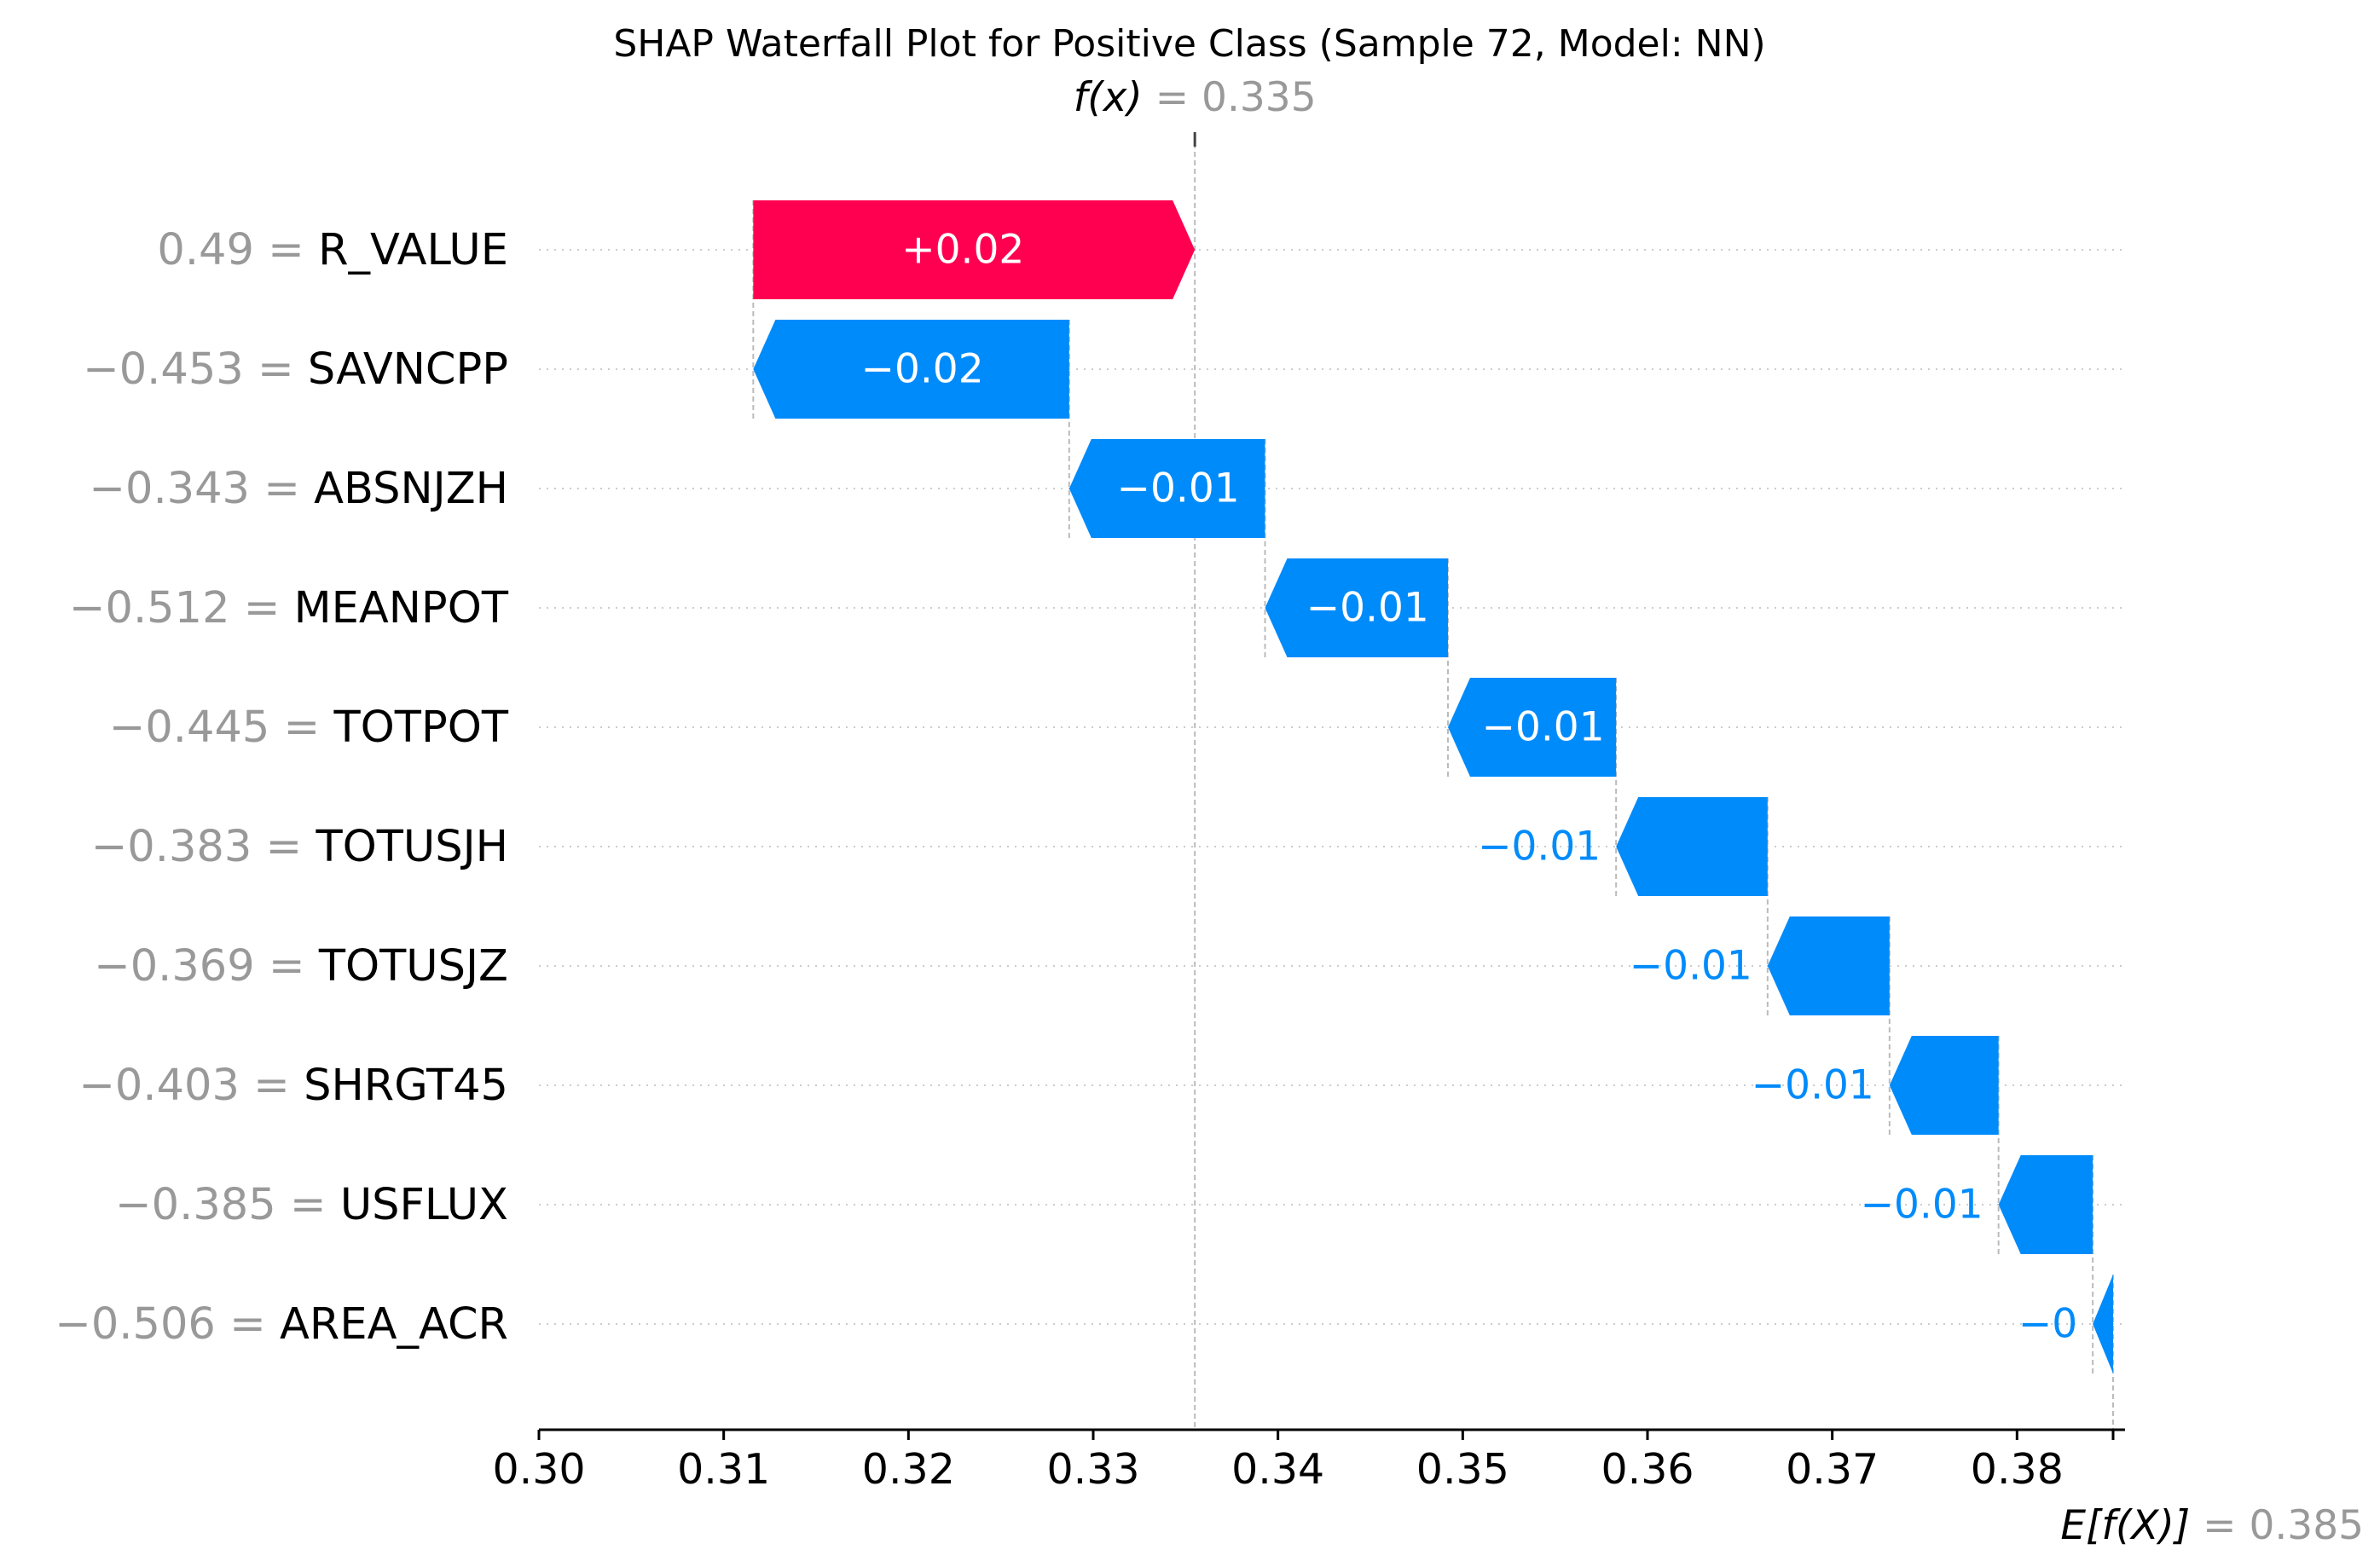 The width and height of the screenshot is (2380, 1567). I want to click on fx-annotation: f(x) = 0.335, so click(1195, 97).